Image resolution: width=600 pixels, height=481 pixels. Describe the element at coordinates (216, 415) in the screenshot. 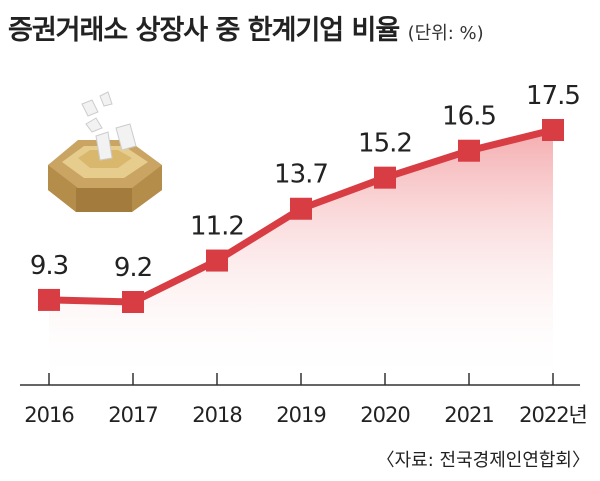

I see `x-tick-label: 2018` at that location.